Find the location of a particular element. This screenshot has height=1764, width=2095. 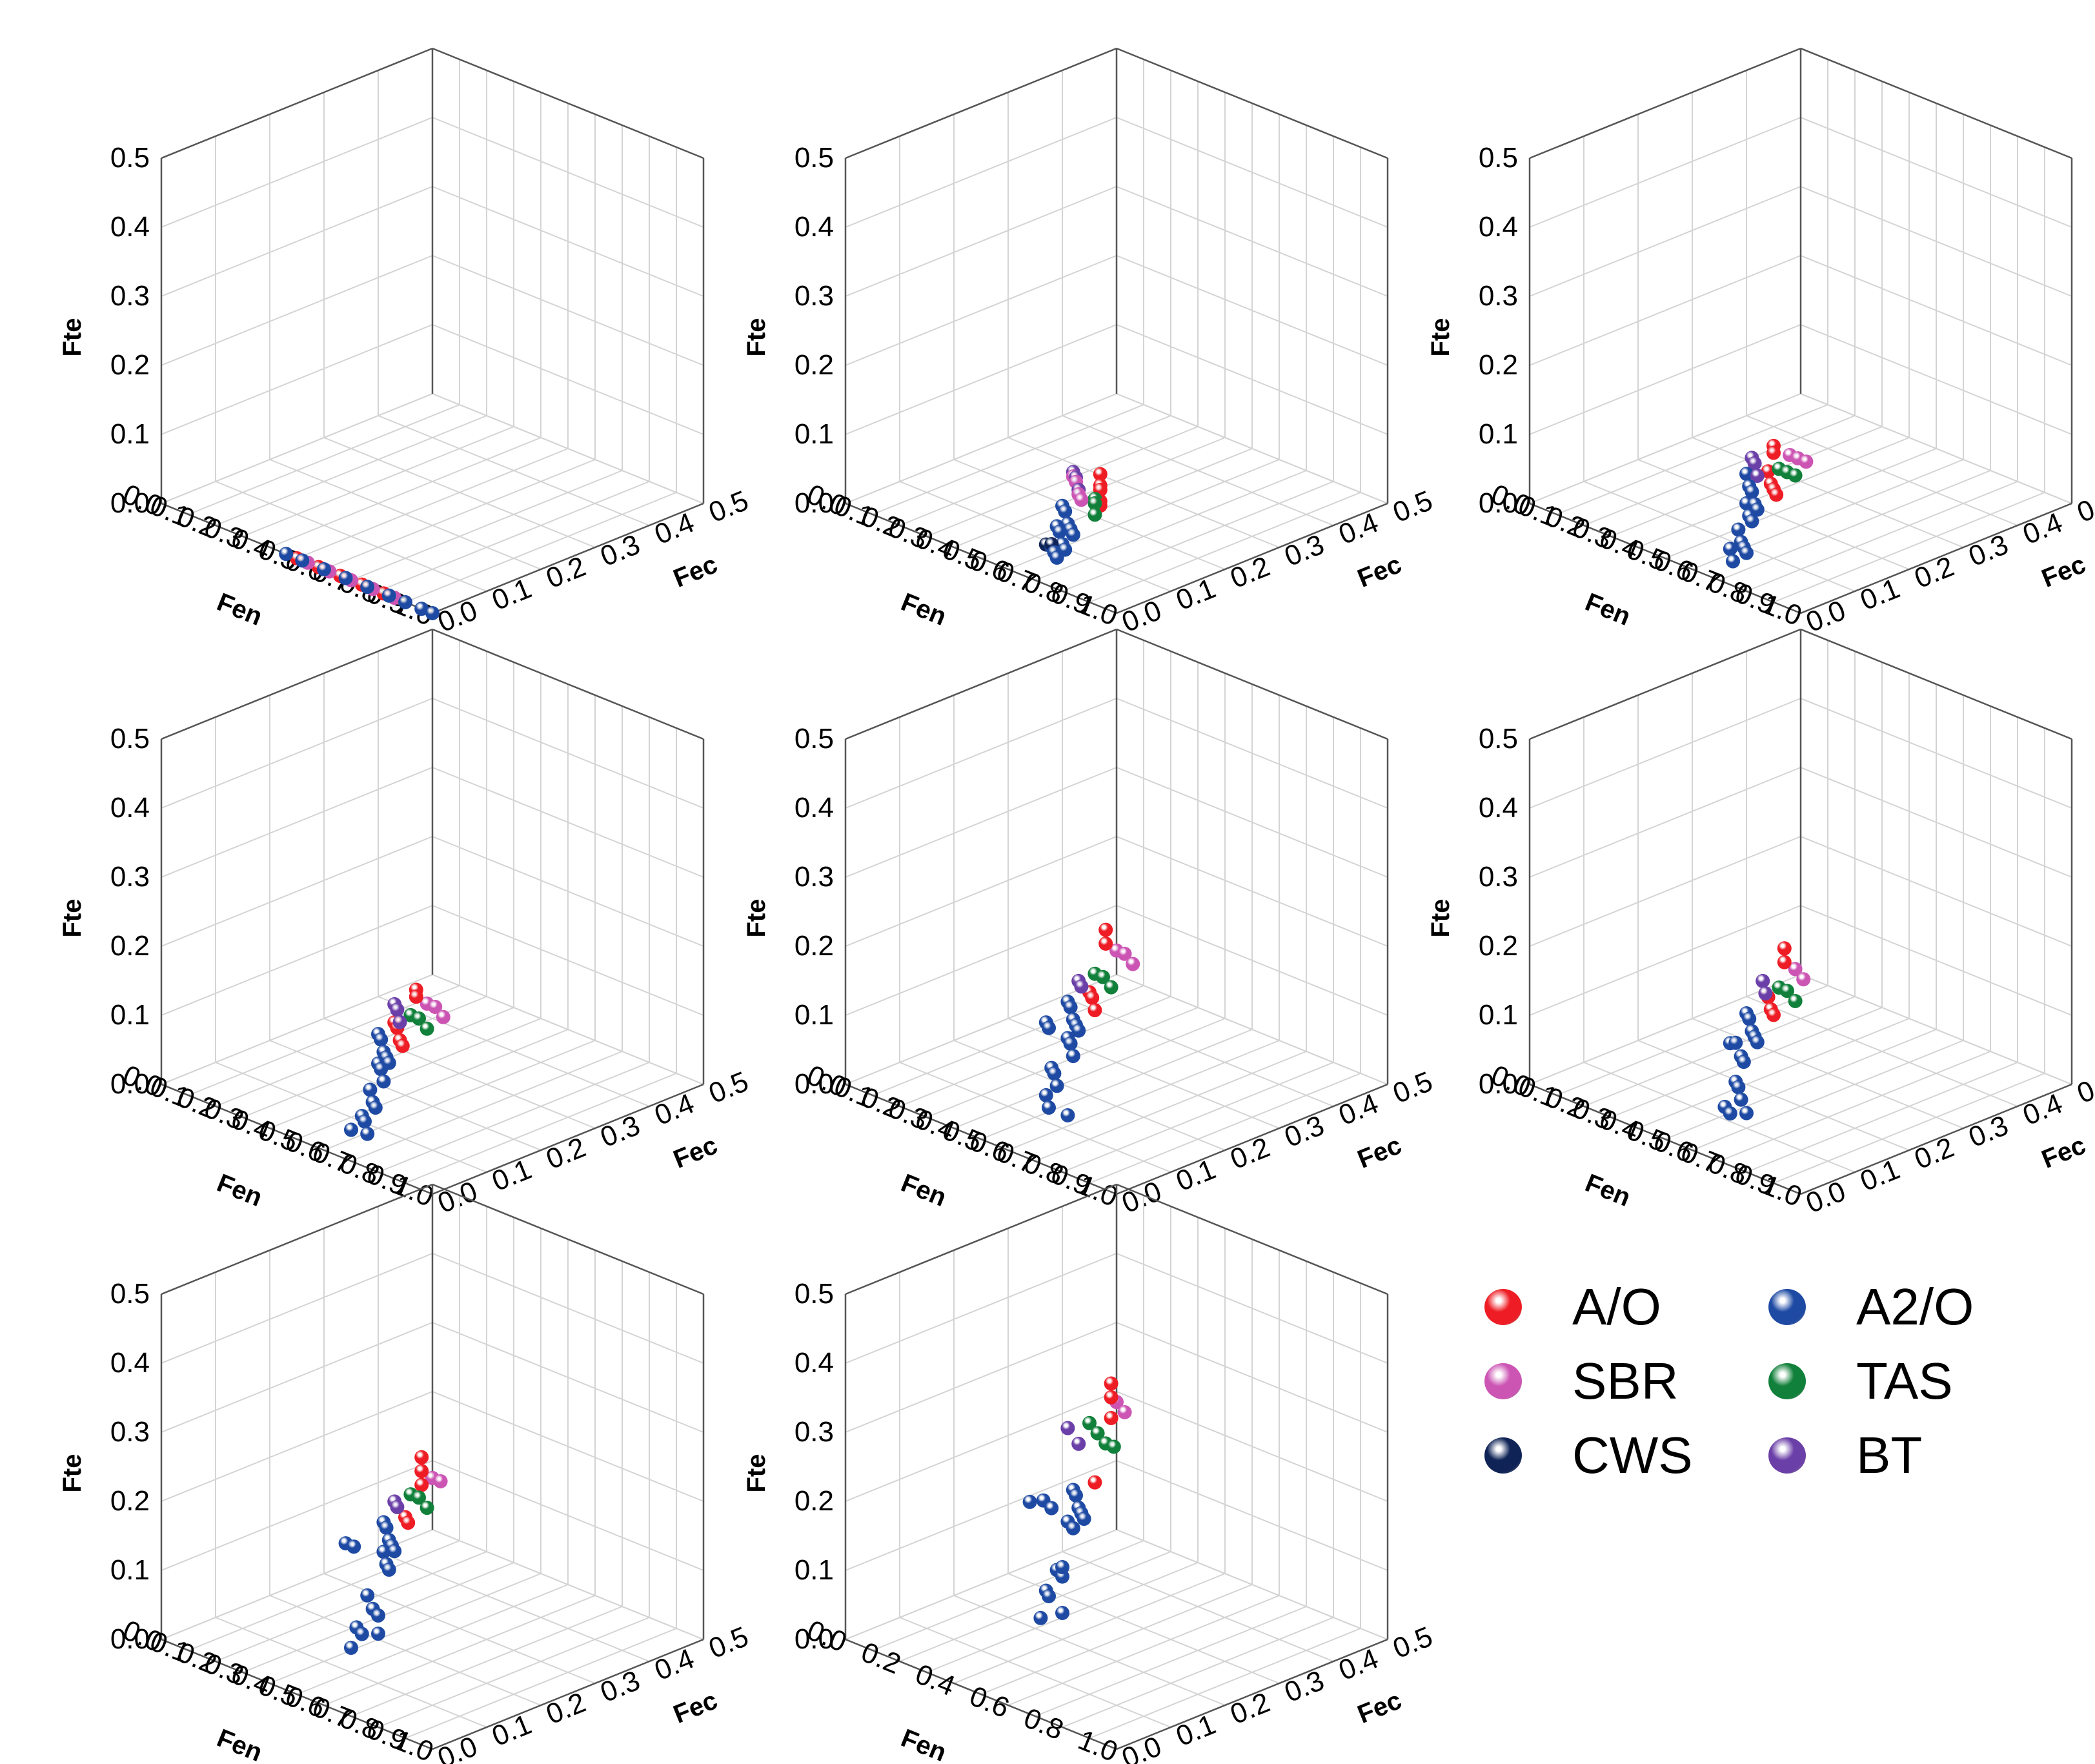

y-tick-label: 0.2 is located at coordinates (565, 1708).